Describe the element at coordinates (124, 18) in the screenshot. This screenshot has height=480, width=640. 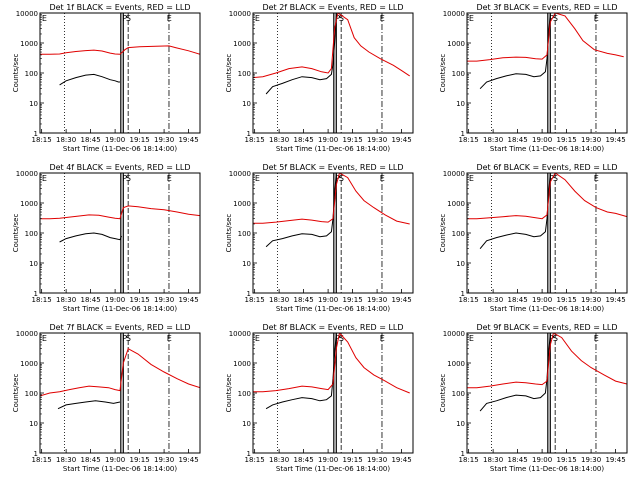
I see `phase-marker-label: P` at that location.